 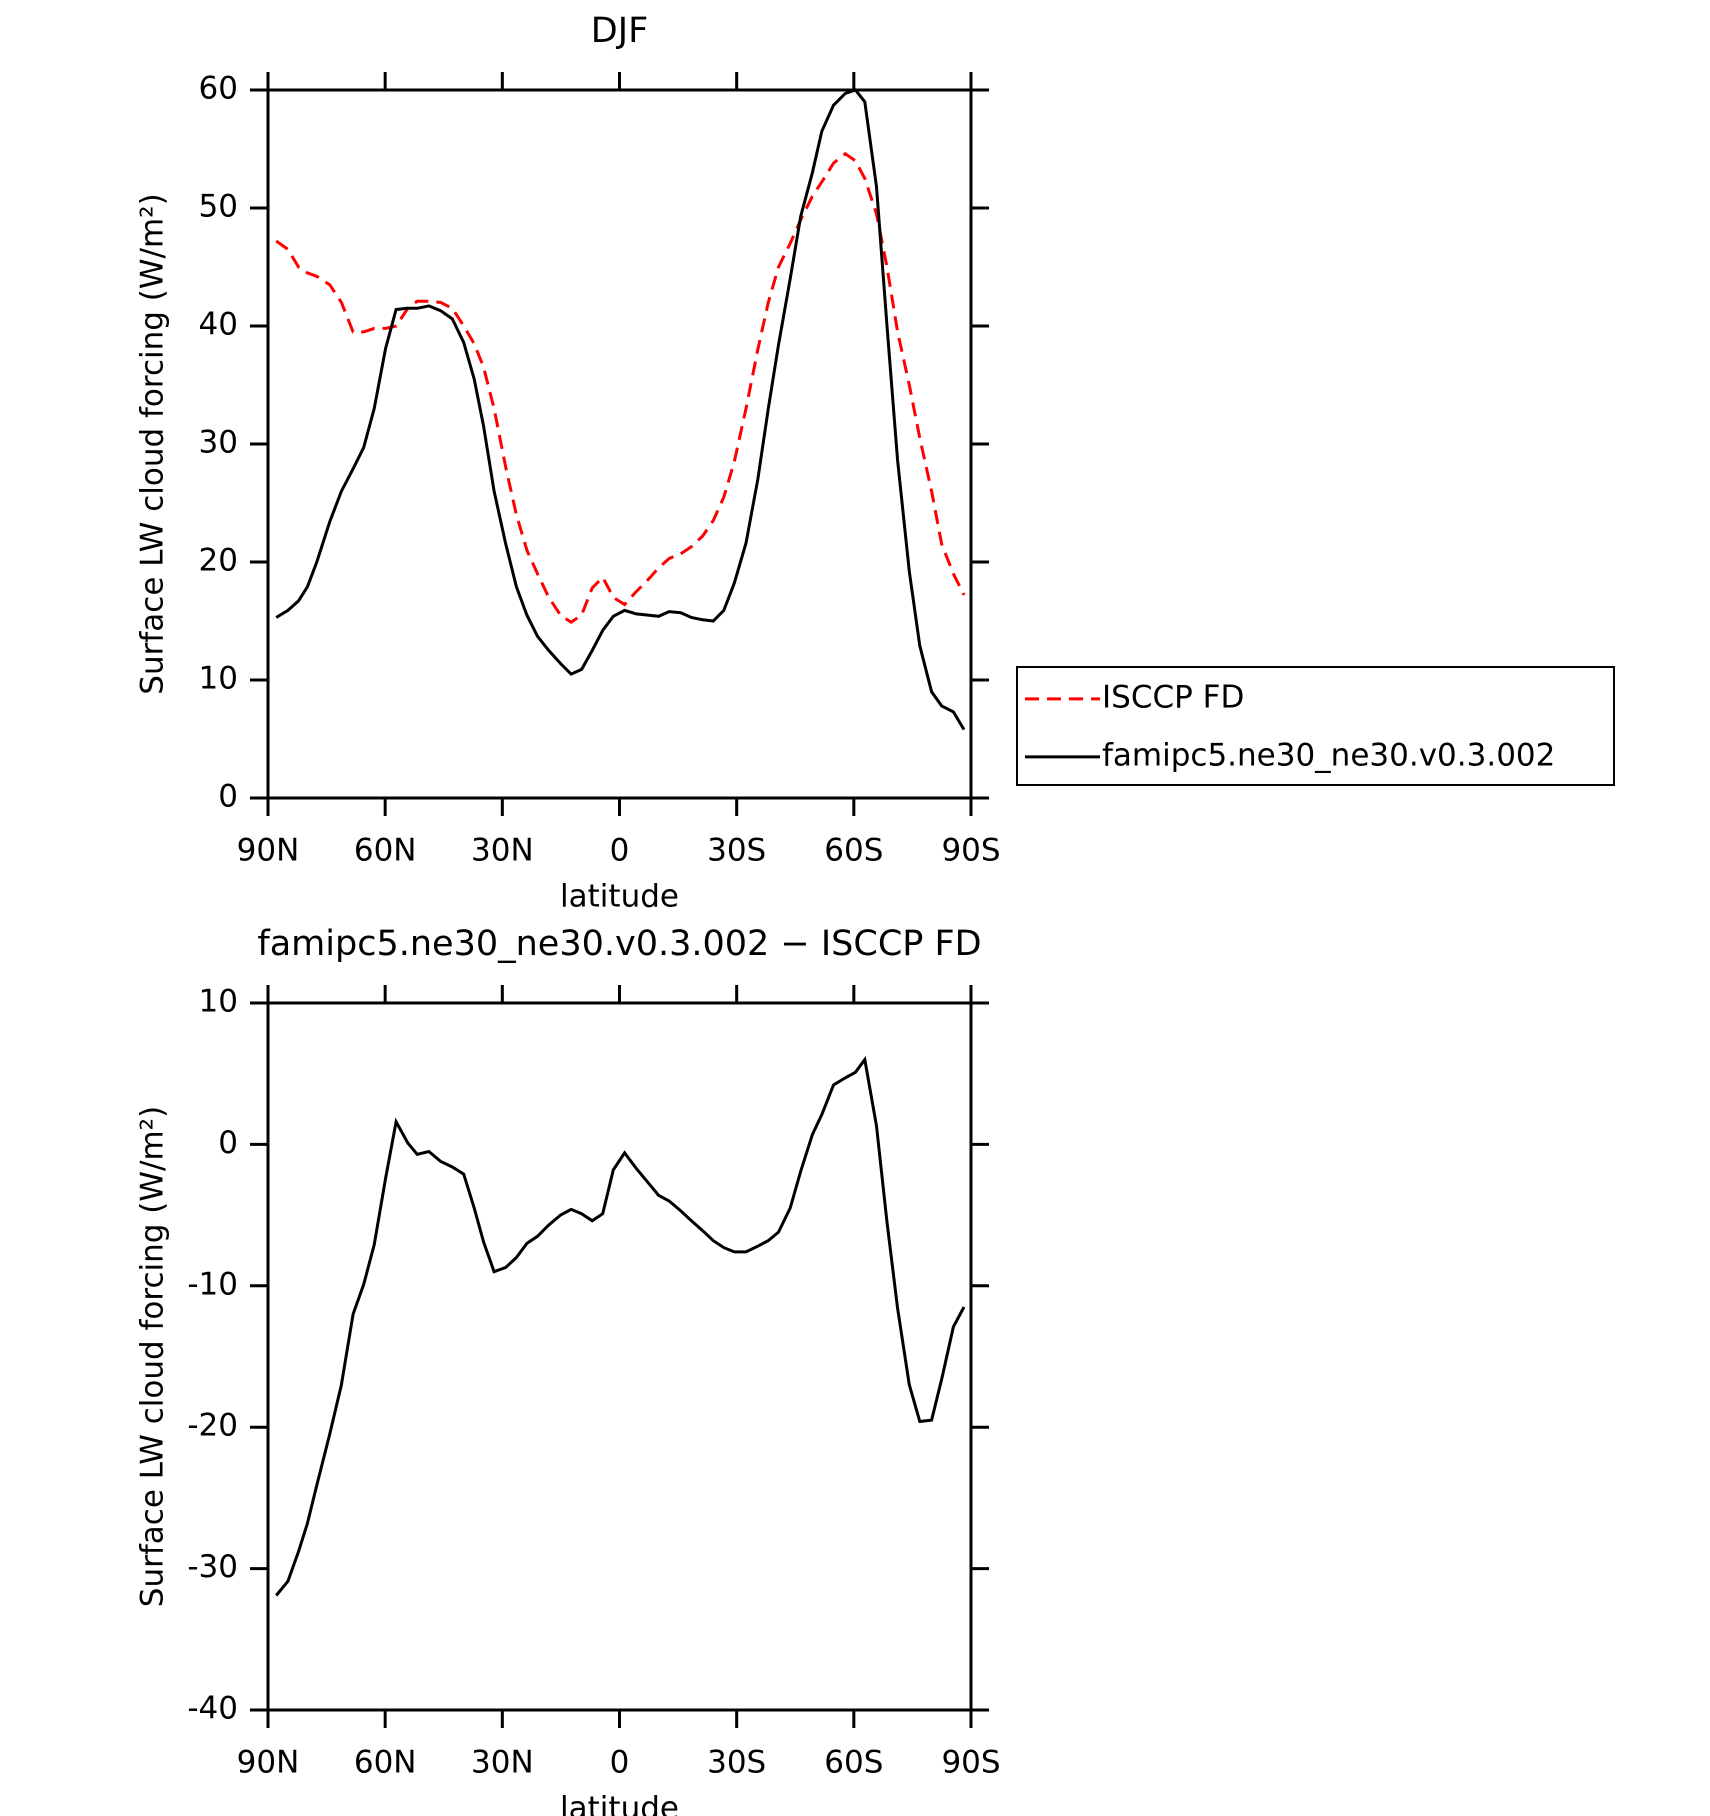 What do you see at coordinates (212, 1284) in the screenshot?
I see `y-tick-label: -10` at bounding box center [212, 1284].